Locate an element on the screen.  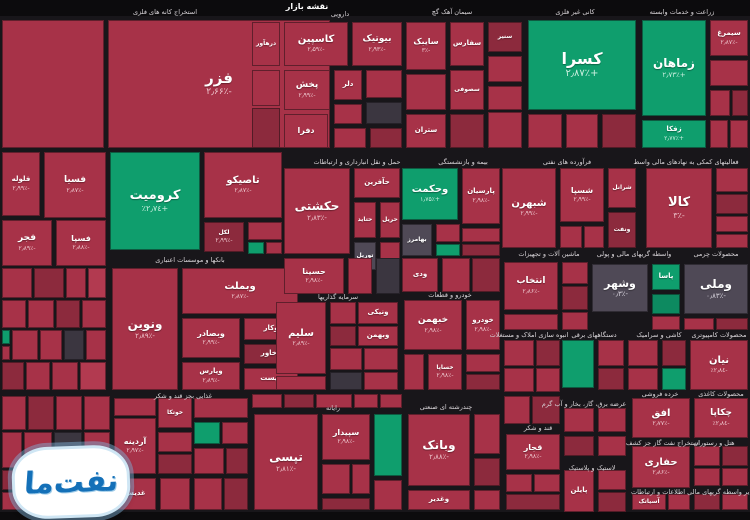
treemap-tile: سصوفی is located at coordinates (467, 90).